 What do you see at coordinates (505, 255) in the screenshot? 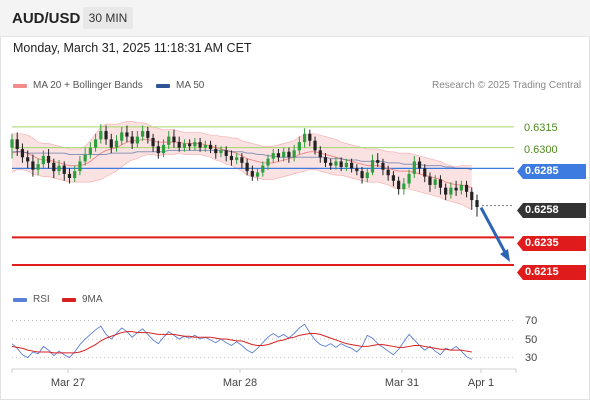
I see `projection-arrowhead` at bounding box center [505, 255].